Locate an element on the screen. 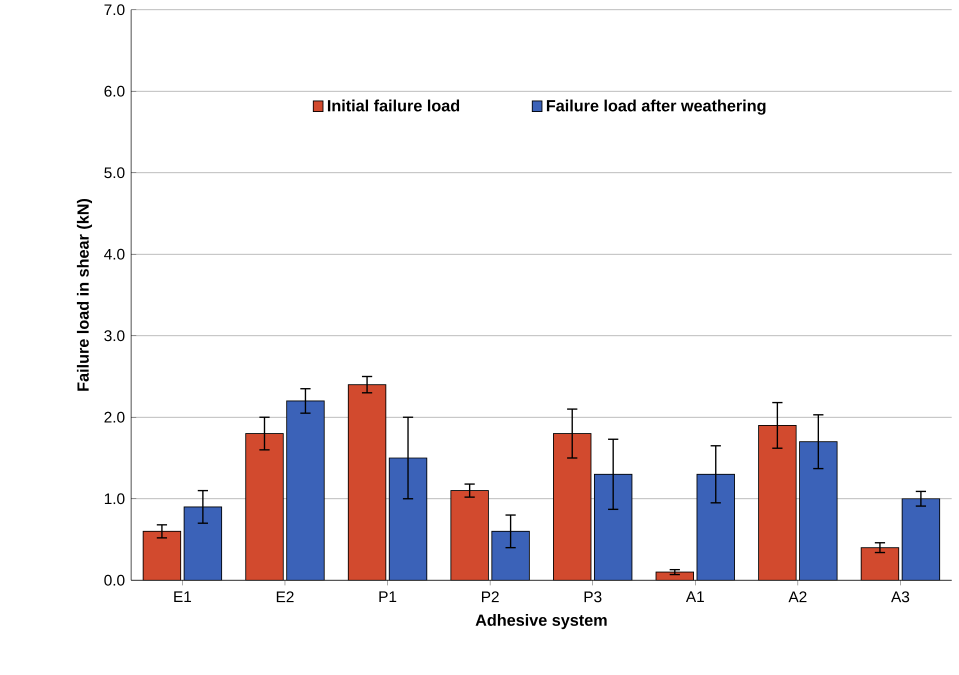 The width and height of the screenshot is (959, 675). y-axis-title: Failure load in shear (kN) is located at coordinates (84, 294).